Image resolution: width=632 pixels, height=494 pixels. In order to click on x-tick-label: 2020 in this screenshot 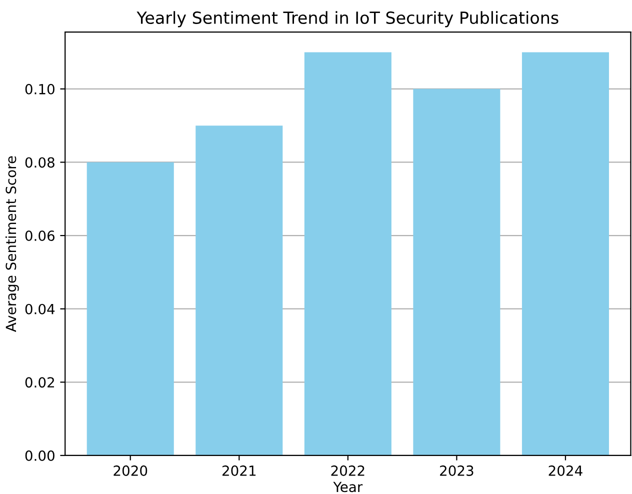, I will do `click(131, 470)`.